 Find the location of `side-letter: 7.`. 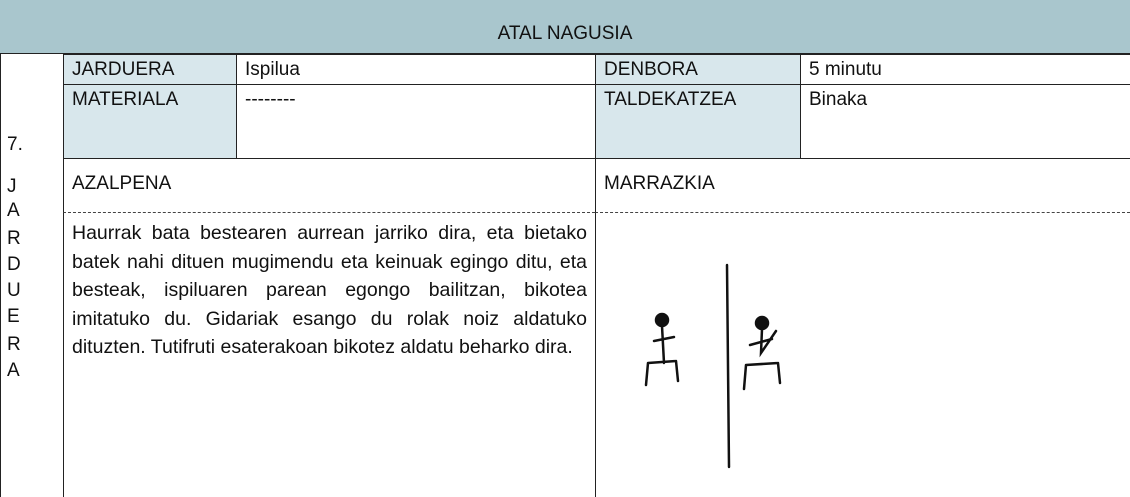

side-letter: 7. is located at coordinates (15, 144).